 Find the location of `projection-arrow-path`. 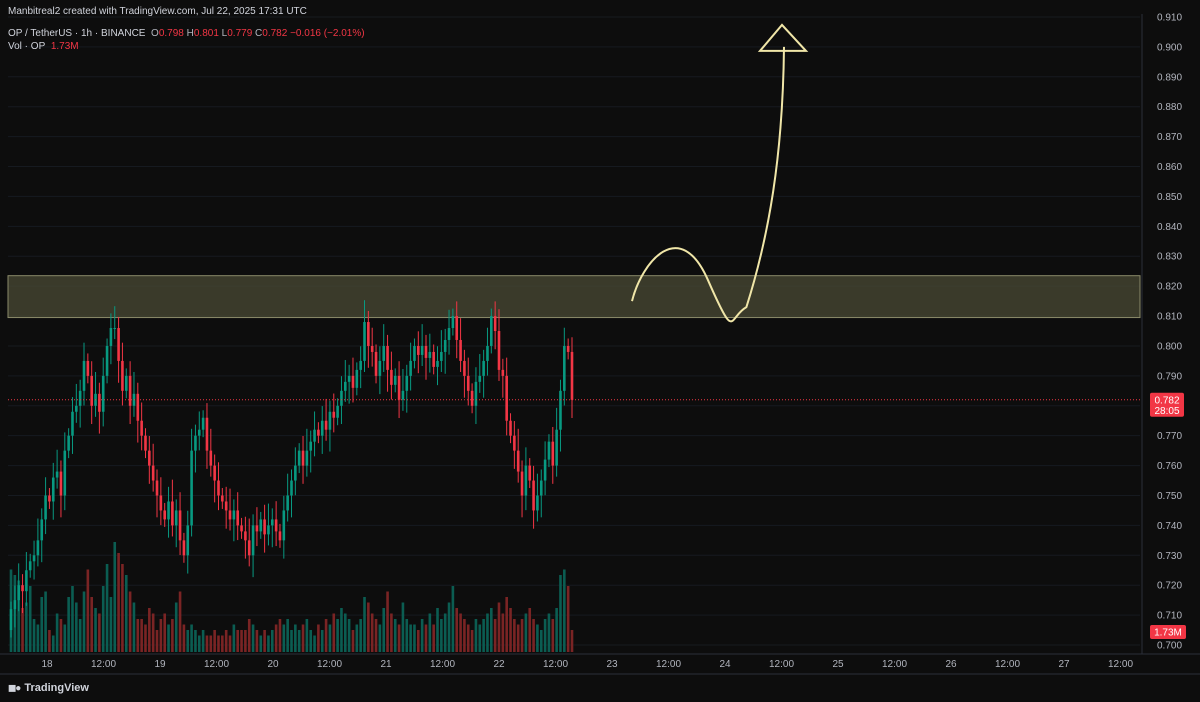

projection-arrow-path is located at coordinates (708, 184).